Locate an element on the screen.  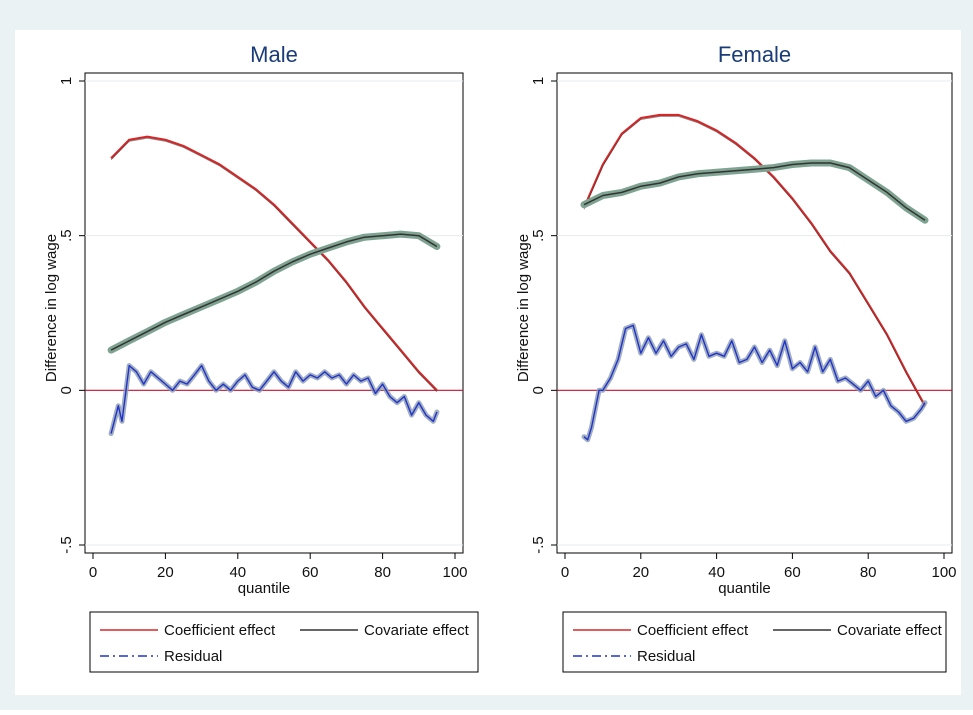
chart-title: Male is located at coordinates (274, 54).